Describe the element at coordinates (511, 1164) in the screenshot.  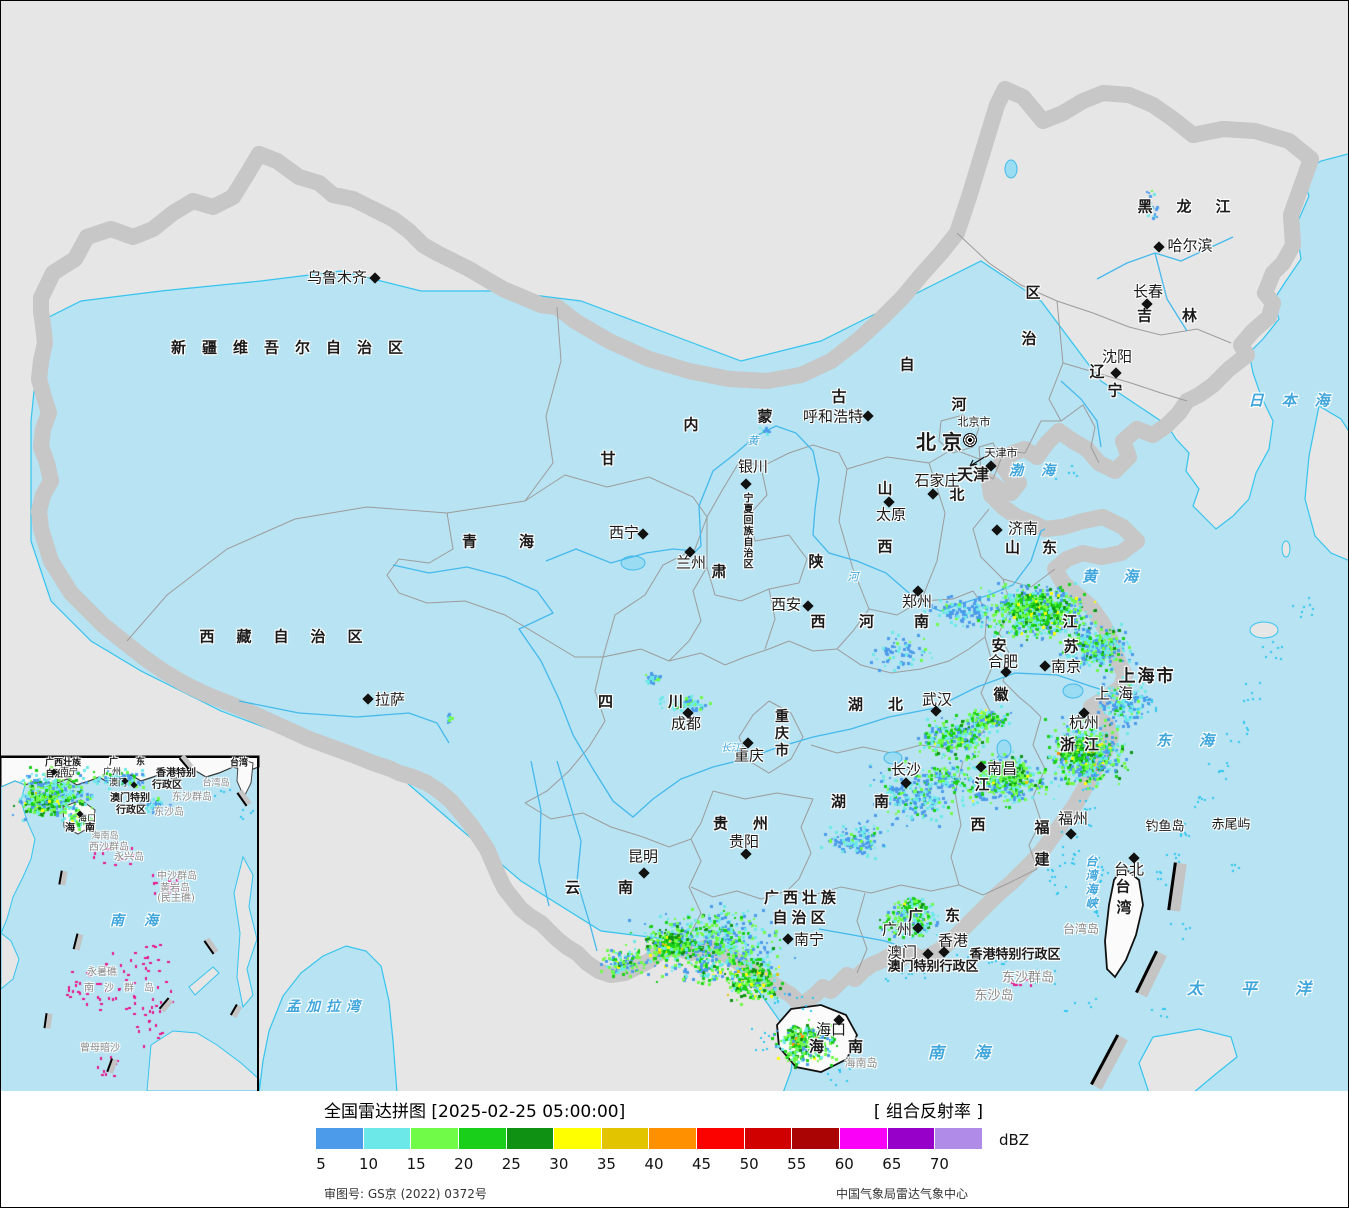
I see `colorbar-tick: 25` at that location.